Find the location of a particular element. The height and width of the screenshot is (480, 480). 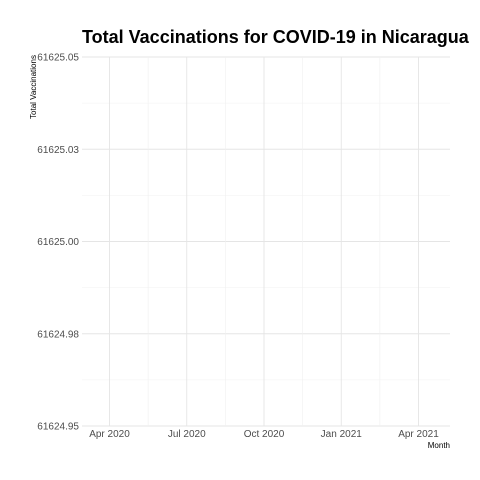

y-axis-label: Total Vaccinations is located at coordinates (33, 87).